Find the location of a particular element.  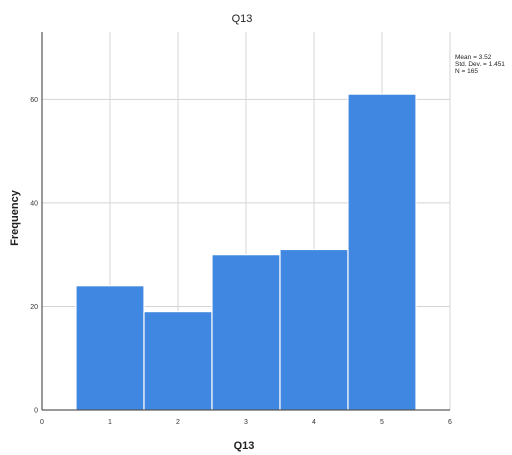

x-tick-label: 4 is located at coordinates (314, 422).